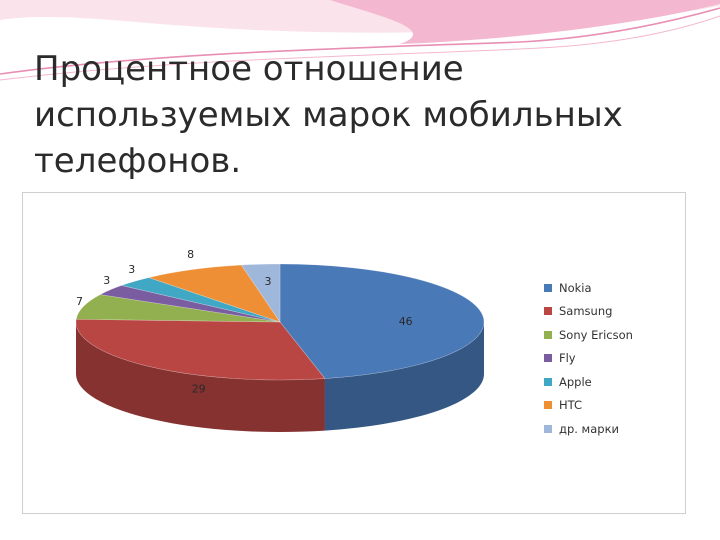  What do you see at coordinates (131, 269) in the screenshot?
I see `pie-label-apple: 3` at bounding box center [131, 269].